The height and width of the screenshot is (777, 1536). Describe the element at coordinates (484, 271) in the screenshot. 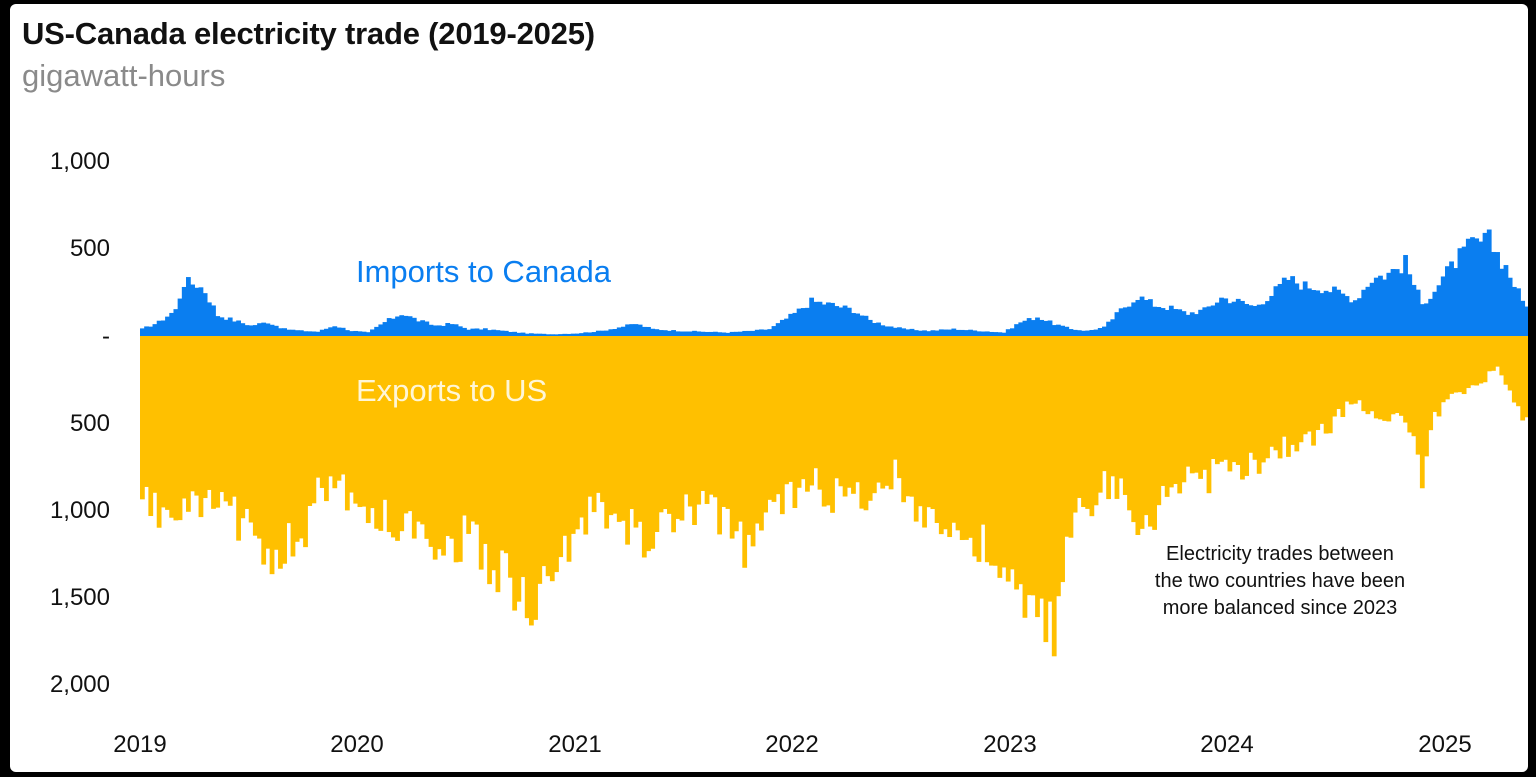

I see `imports-series-label: Imports to Canada` at that location.